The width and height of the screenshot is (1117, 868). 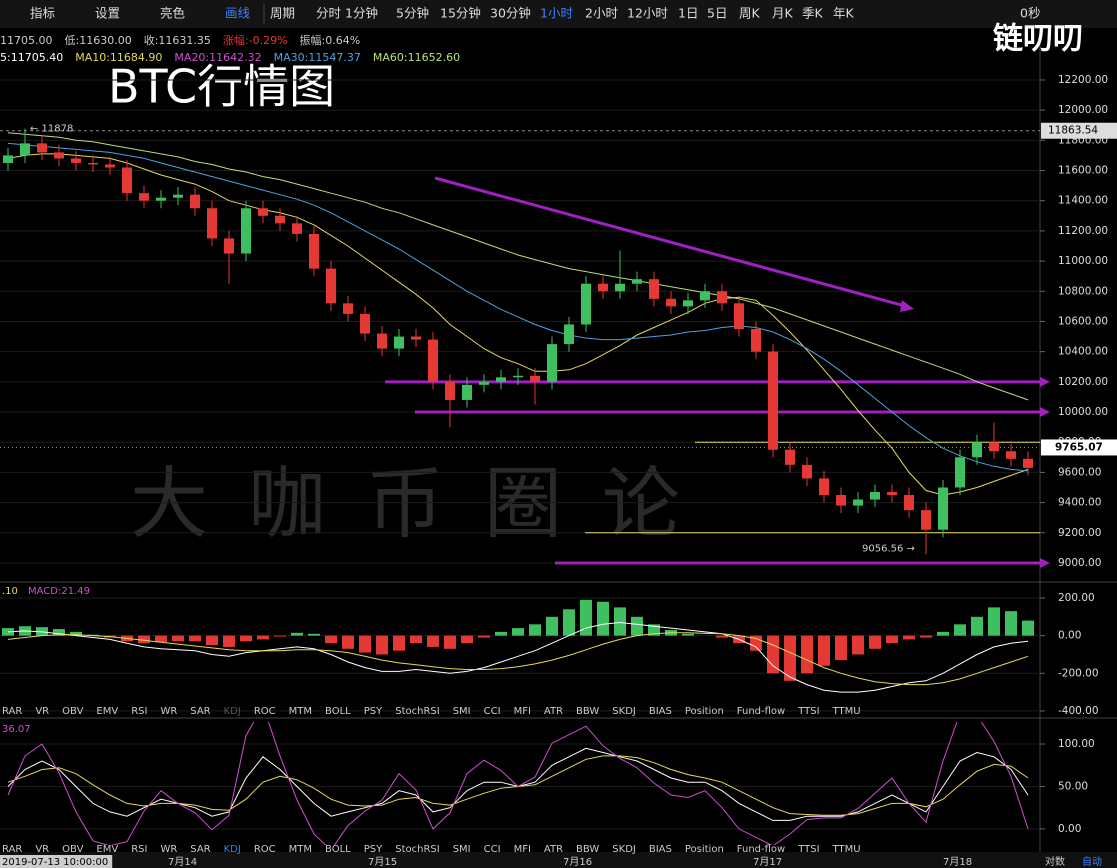 I want to click on y-tick-label: 9200.00, so click(x=1079, y=533).